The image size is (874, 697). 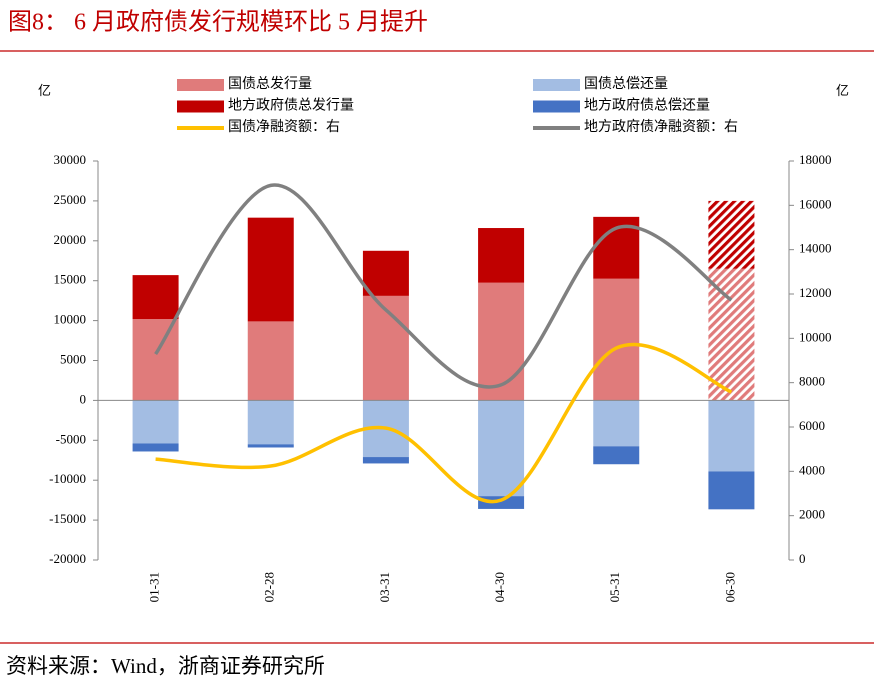 What do you see at coordinates (67, 518) in the screenshot?
I see `y-tick-label: -15000` at bounding box center [67, 518].